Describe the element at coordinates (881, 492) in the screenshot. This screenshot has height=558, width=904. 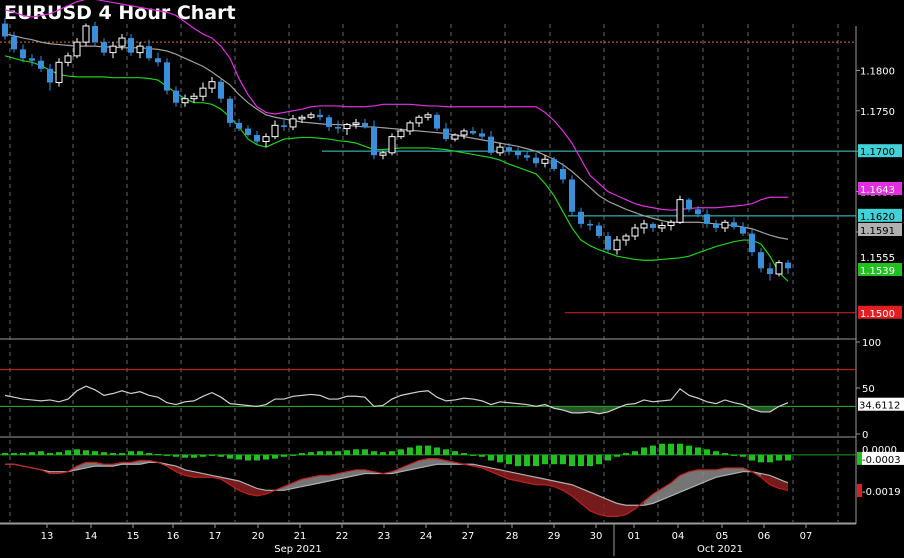
I see `macd-tag-label: -0.0019` at that location.